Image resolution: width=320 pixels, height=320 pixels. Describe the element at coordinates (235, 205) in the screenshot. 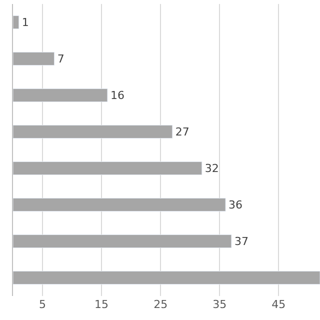

I see `data-label: 36` at that location.